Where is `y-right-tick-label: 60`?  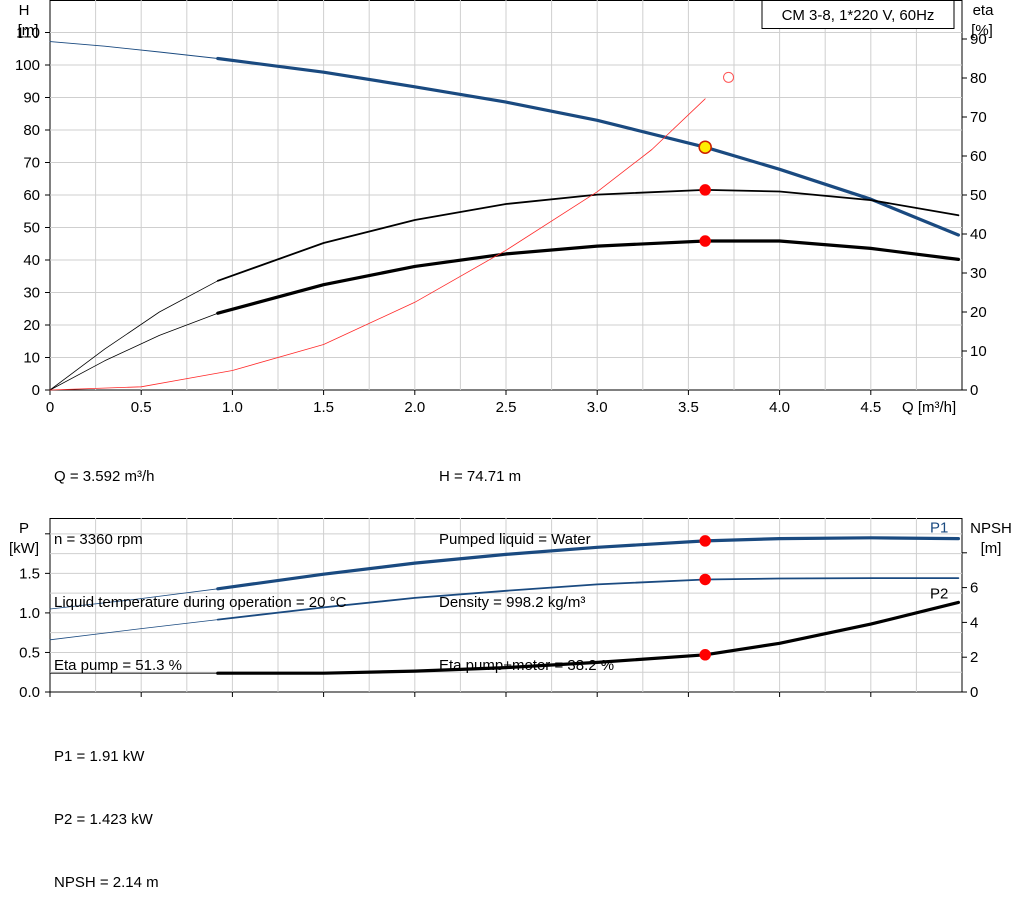 y-right-tick-label: 60 is located at coordinates (978, 156).